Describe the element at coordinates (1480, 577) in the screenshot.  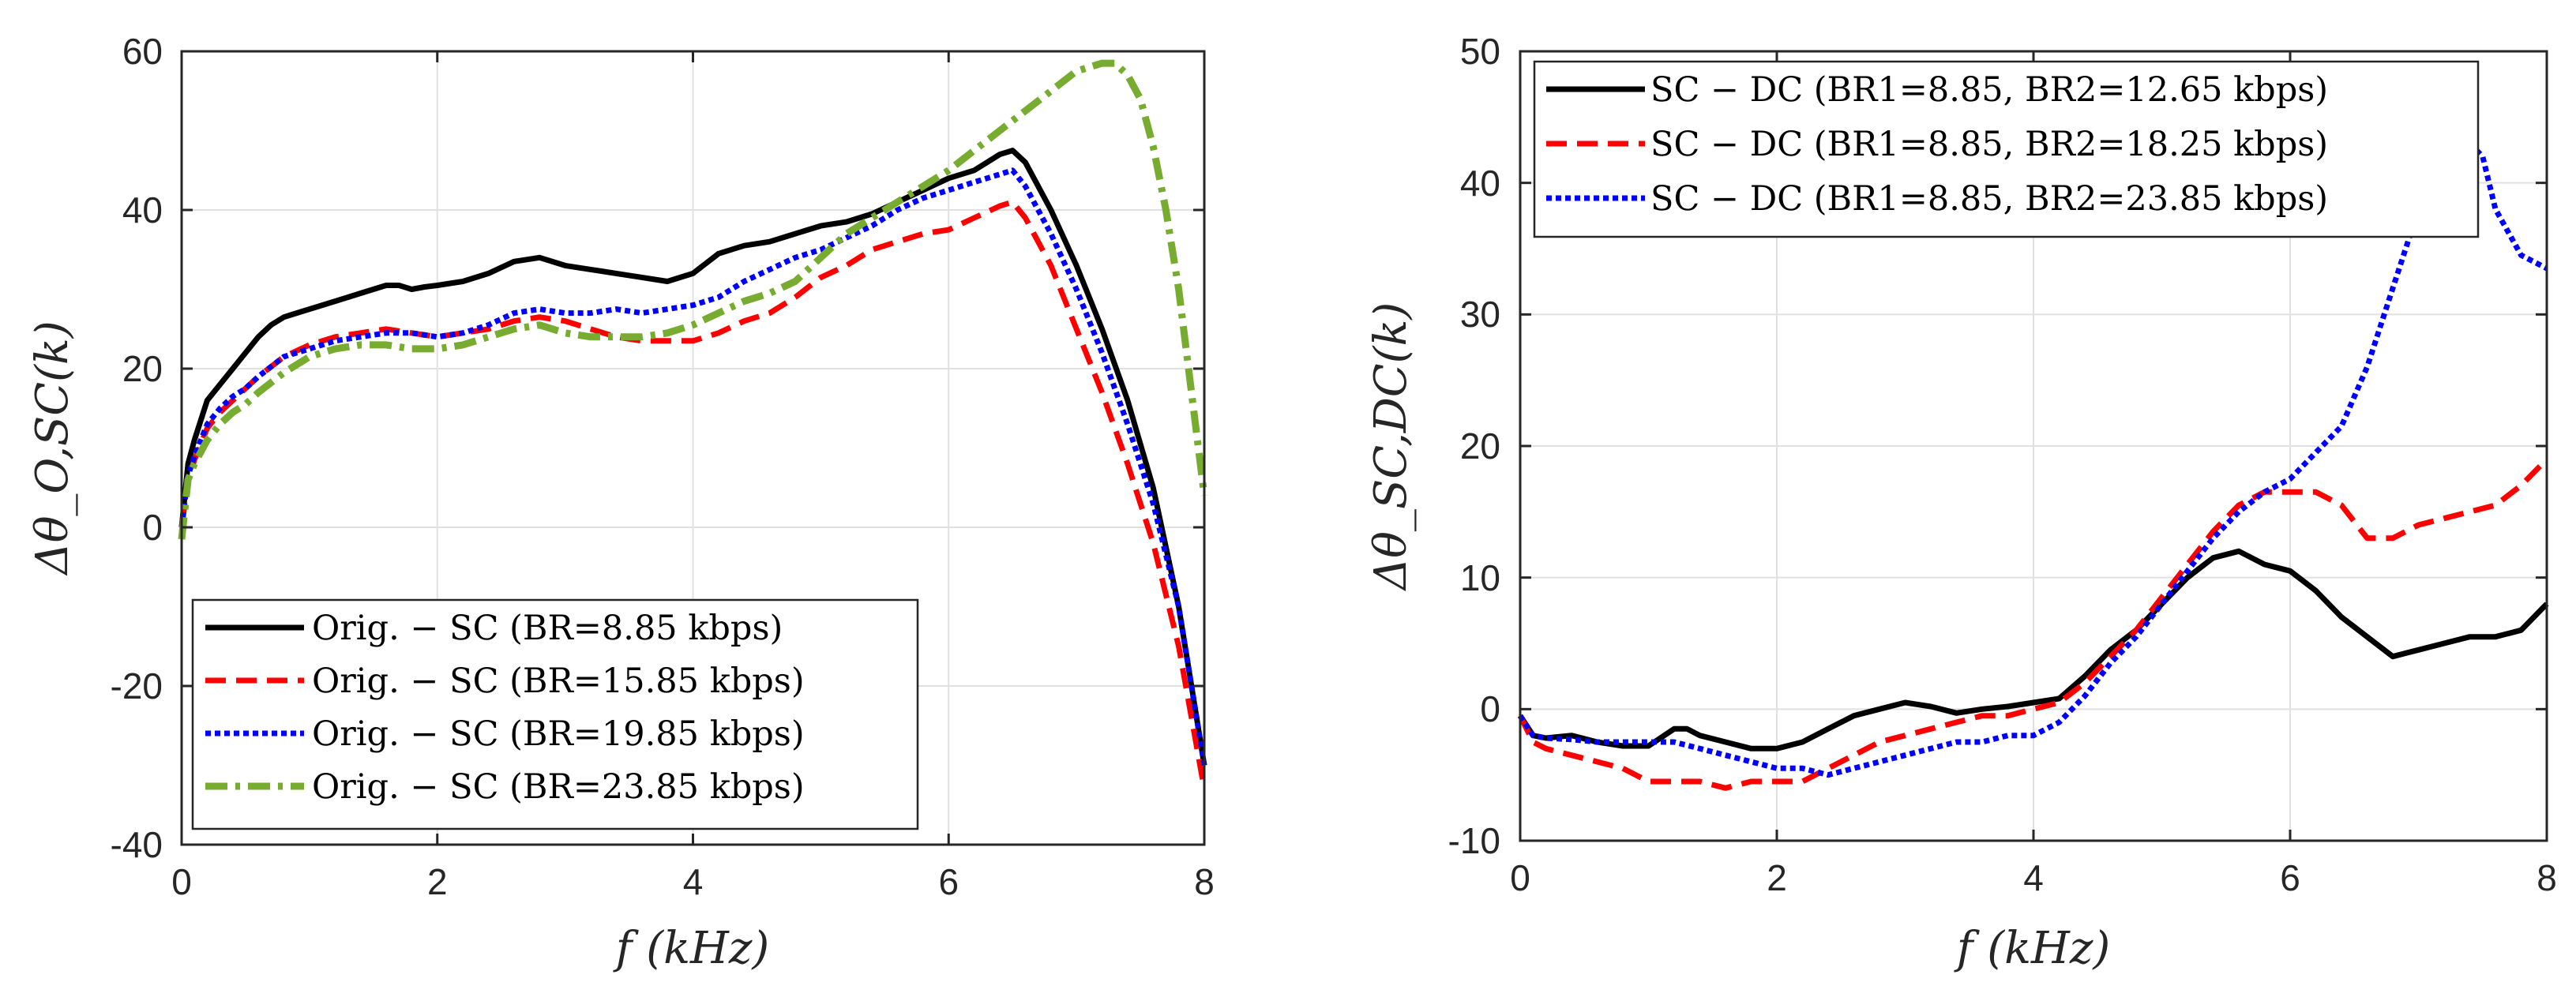
I see `right-y-tick-label: 10` at that location.